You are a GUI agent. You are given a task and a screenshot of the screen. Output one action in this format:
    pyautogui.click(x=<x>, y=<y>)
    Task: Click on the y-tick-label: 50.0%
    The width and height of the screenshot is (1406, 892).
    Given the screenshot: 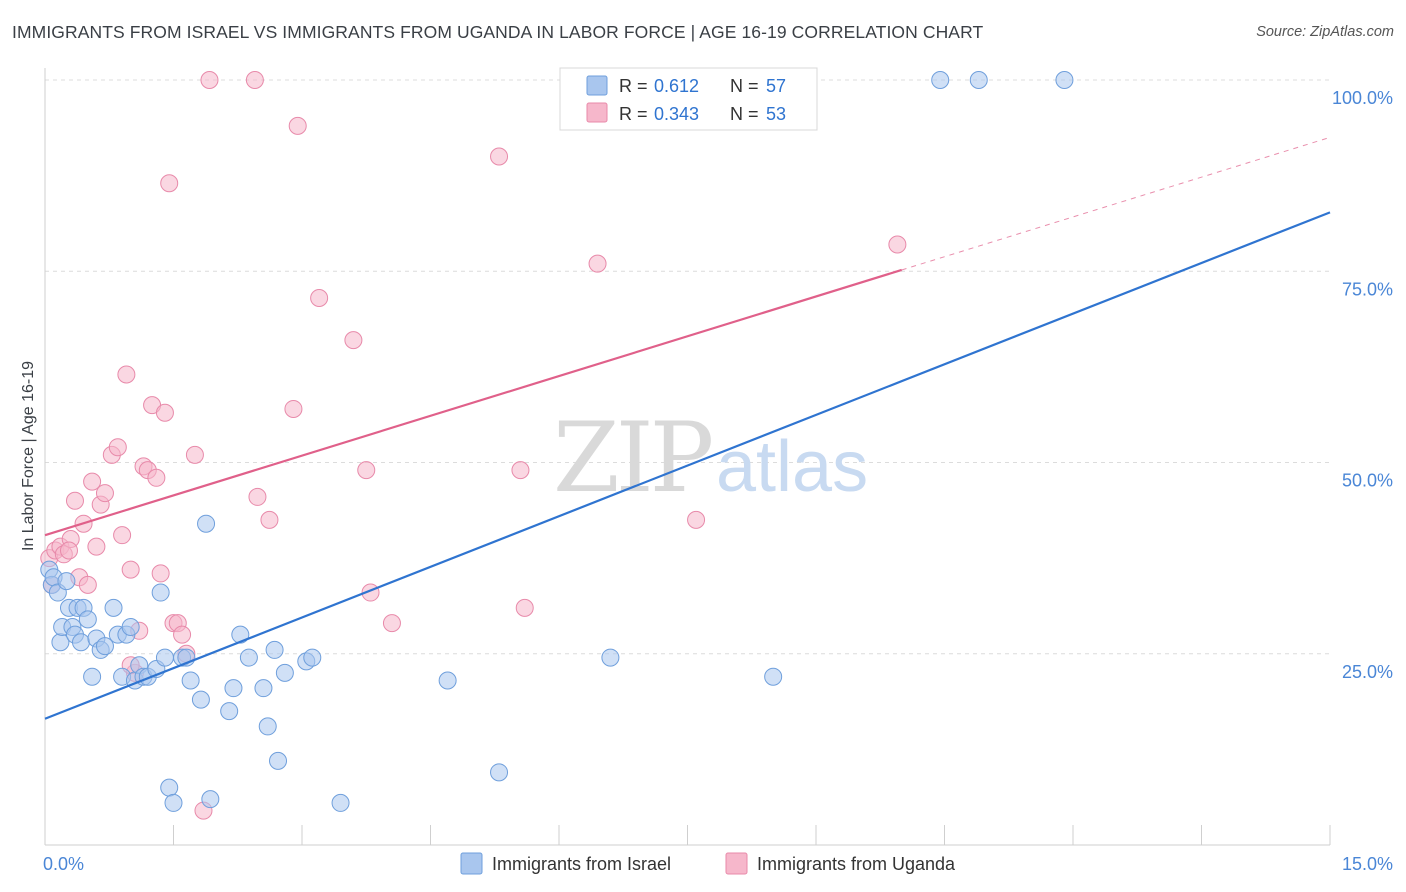 What is the action you would take?
    pyautogui.click(x=1367, y=481)
    